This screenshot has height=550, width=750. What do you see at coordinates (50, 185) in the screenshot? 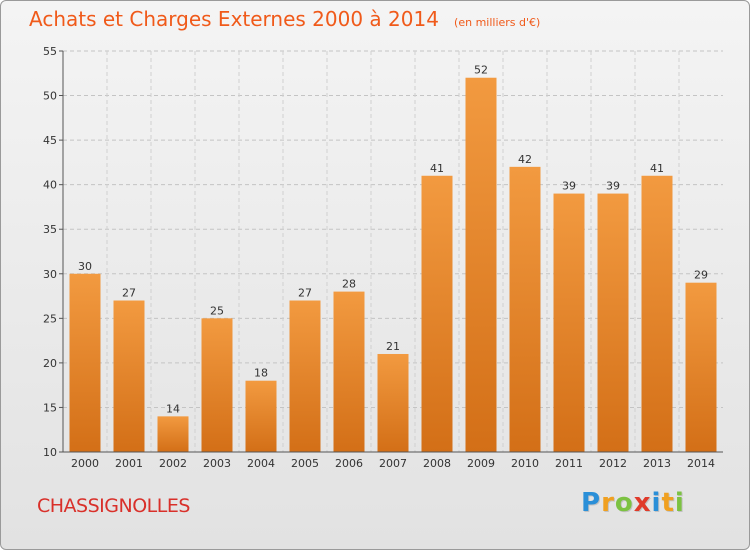
I see `y-tick-label: 40` at bounding box center [50, 185].